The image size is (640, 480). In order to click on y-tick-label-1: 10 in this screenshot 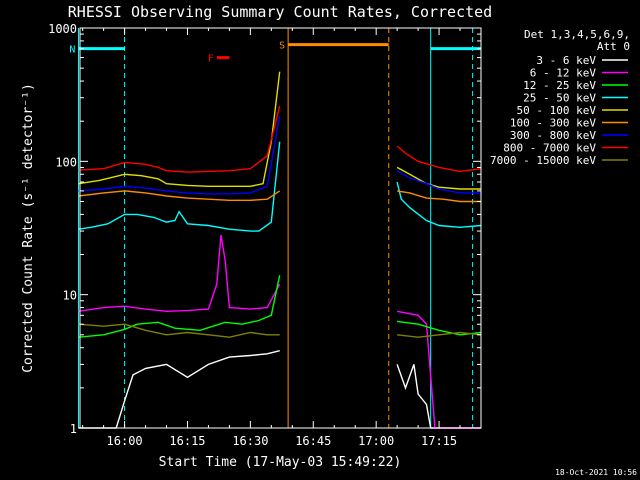, I will do `click(70, 296)`.